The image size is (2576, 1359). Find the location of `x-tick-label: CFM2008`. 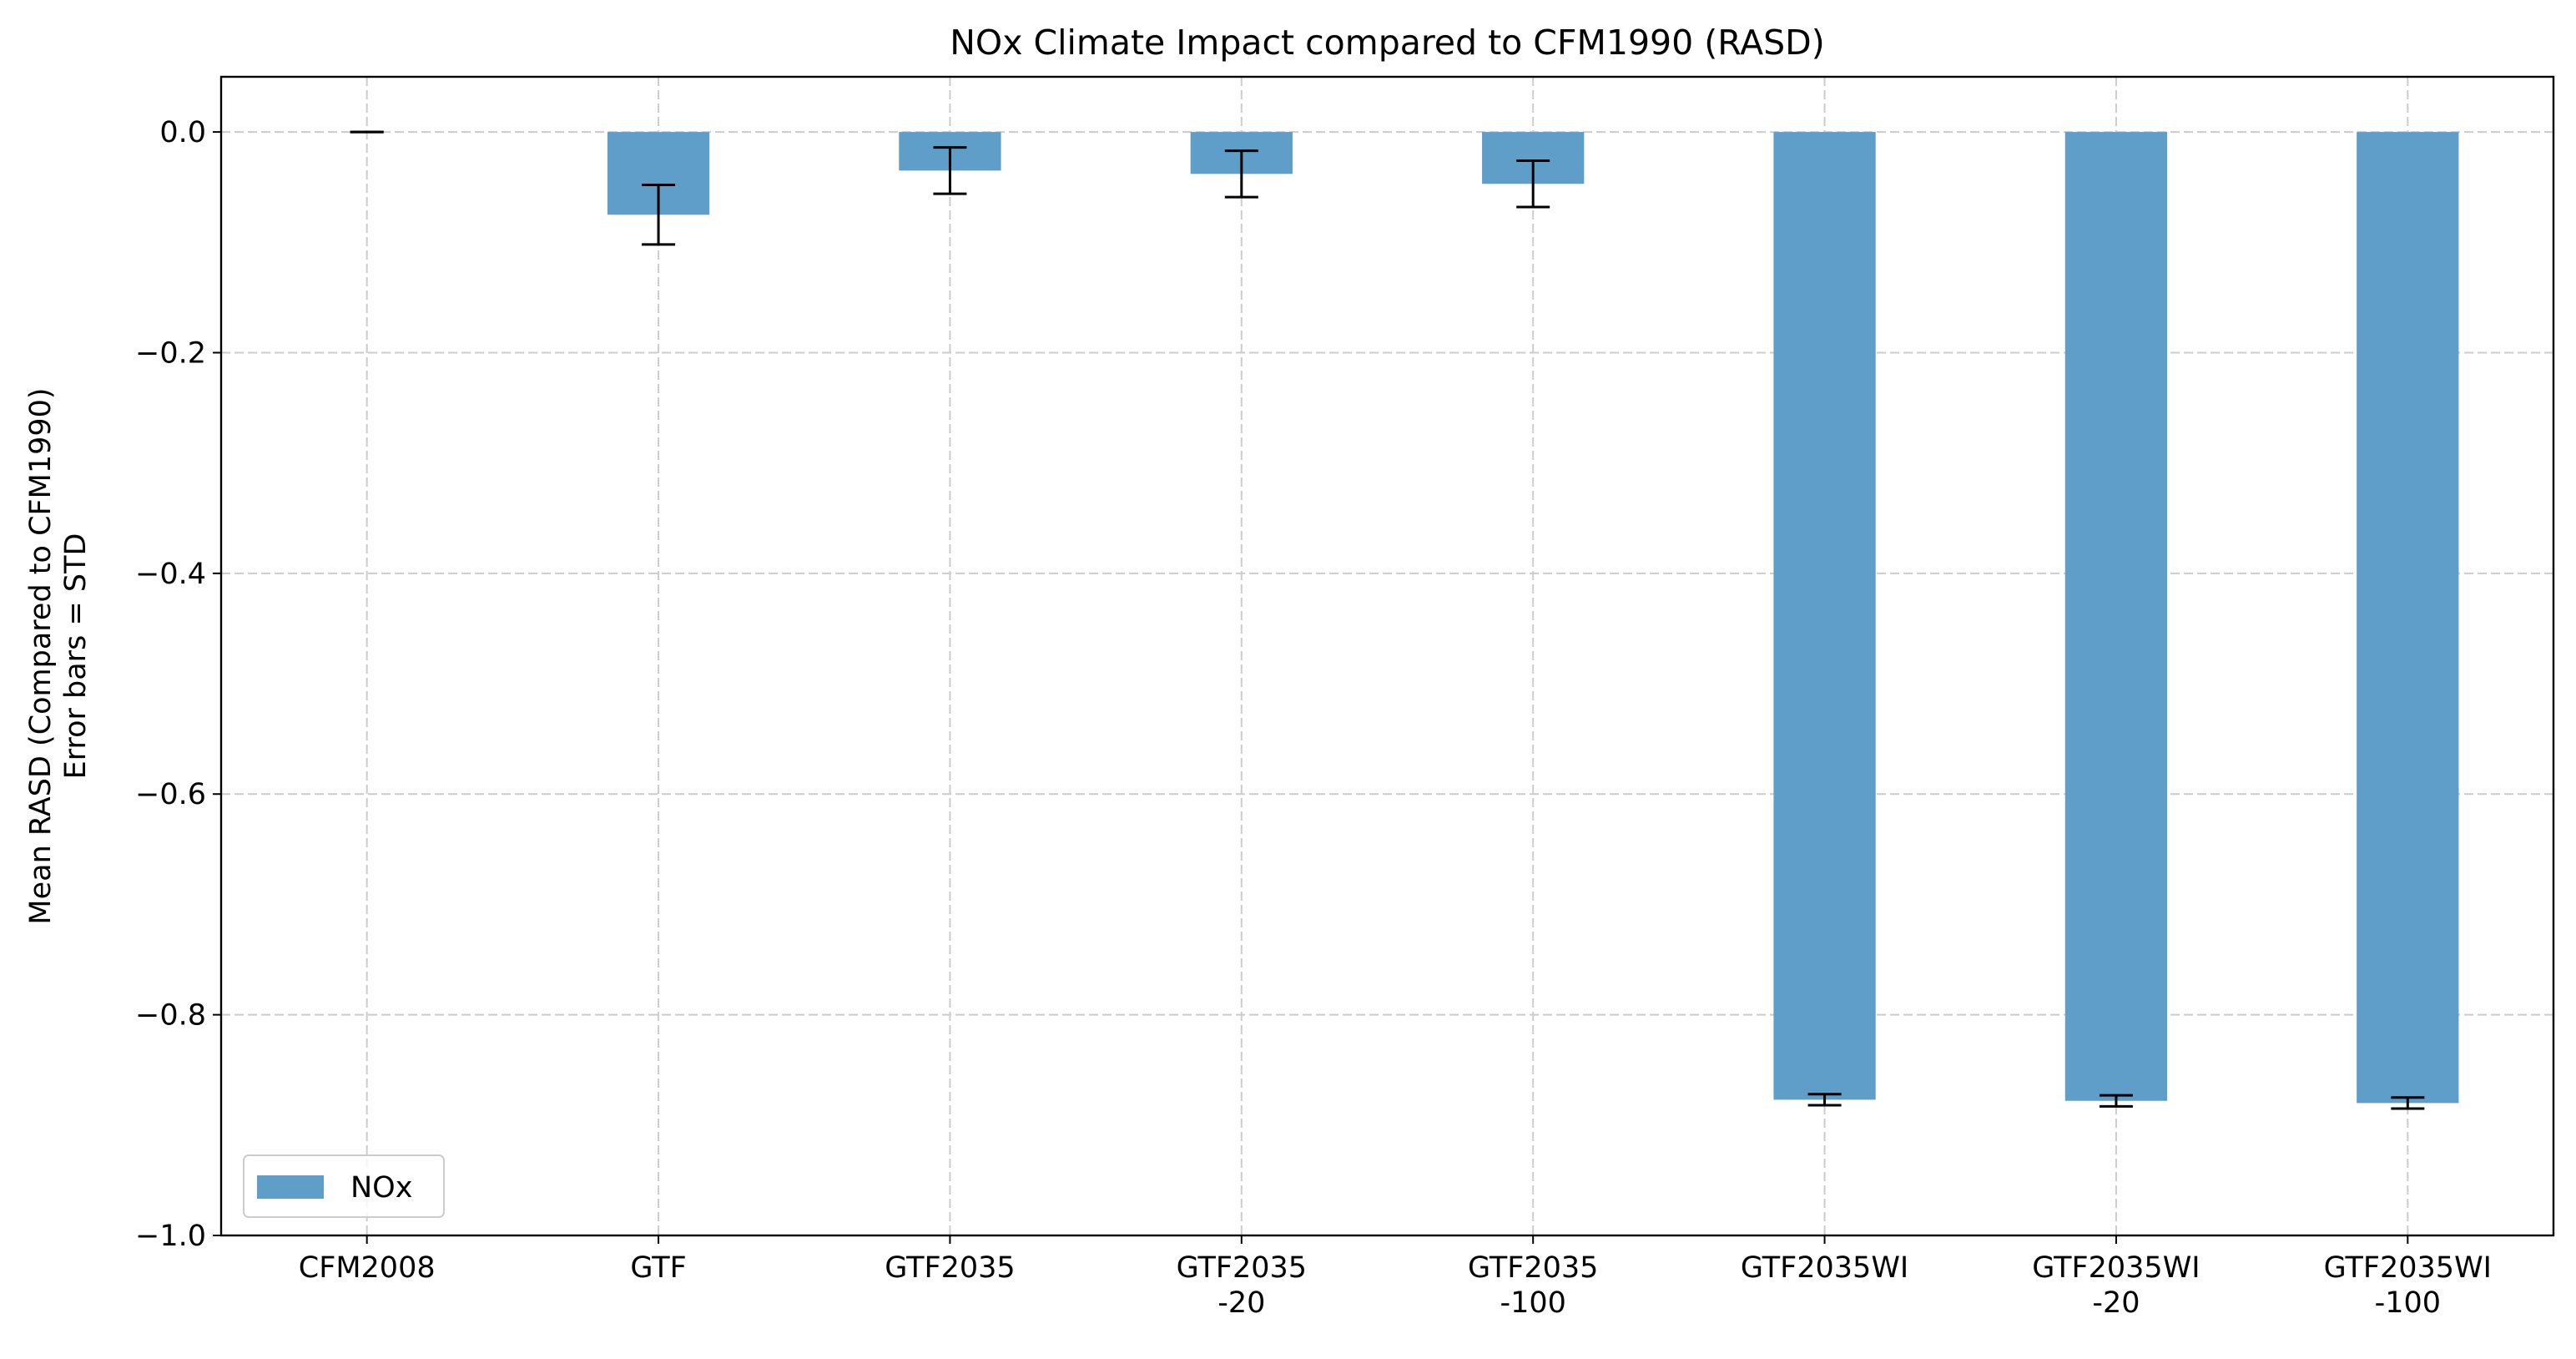

x-tick-label: CFM2008 is located at coordinates (367, 1268).